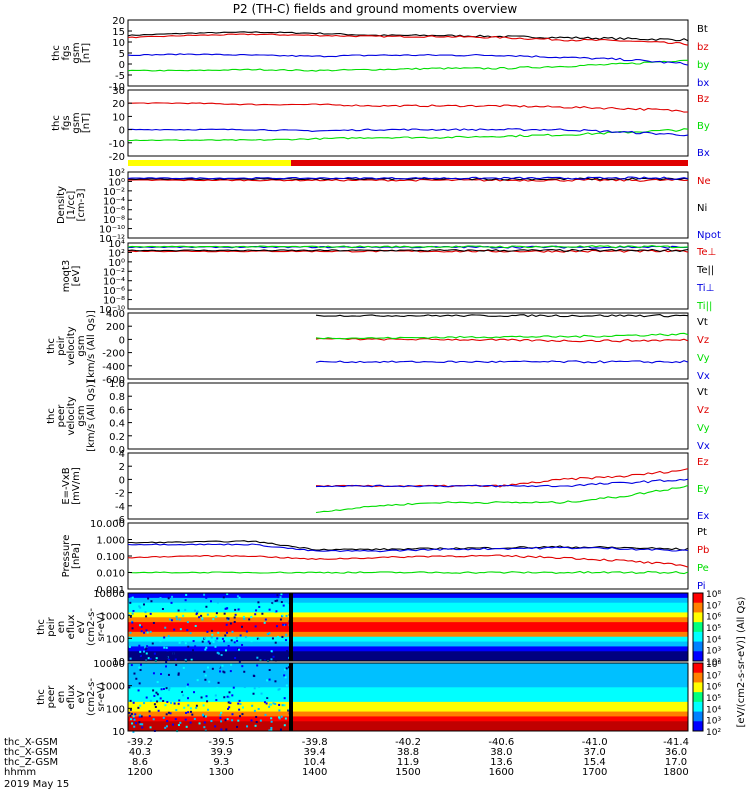  I want to click on y-tick-label: 10⁻⁸, so click(114, 301).